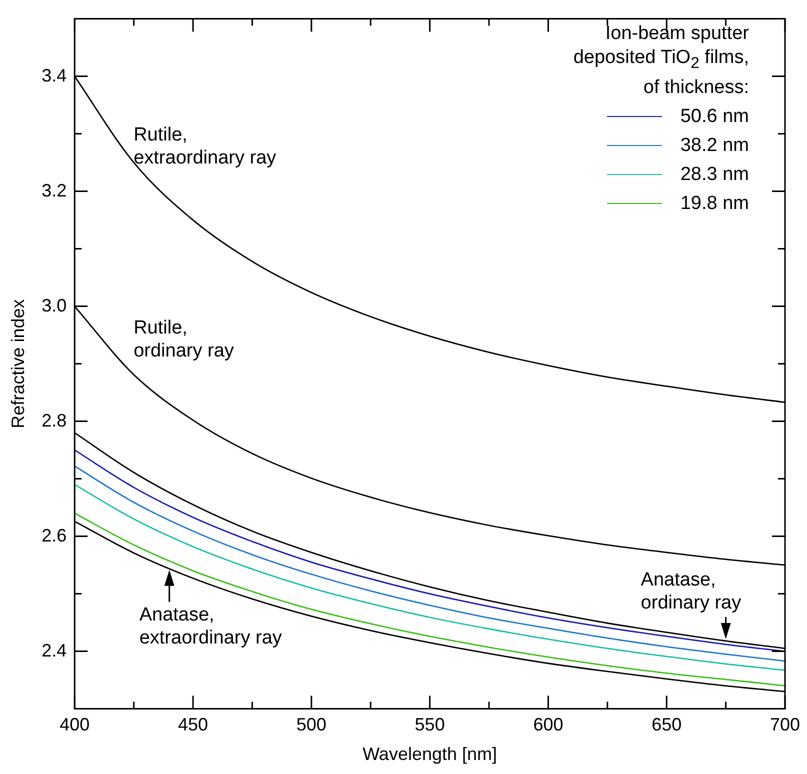 Image resolution: width=807 pixels, height=774 pixels. What do you see at coordinates (714, 174) in the screenshot?
I see `legend-label: 28.3 nm` at bounding box center [714, 174].